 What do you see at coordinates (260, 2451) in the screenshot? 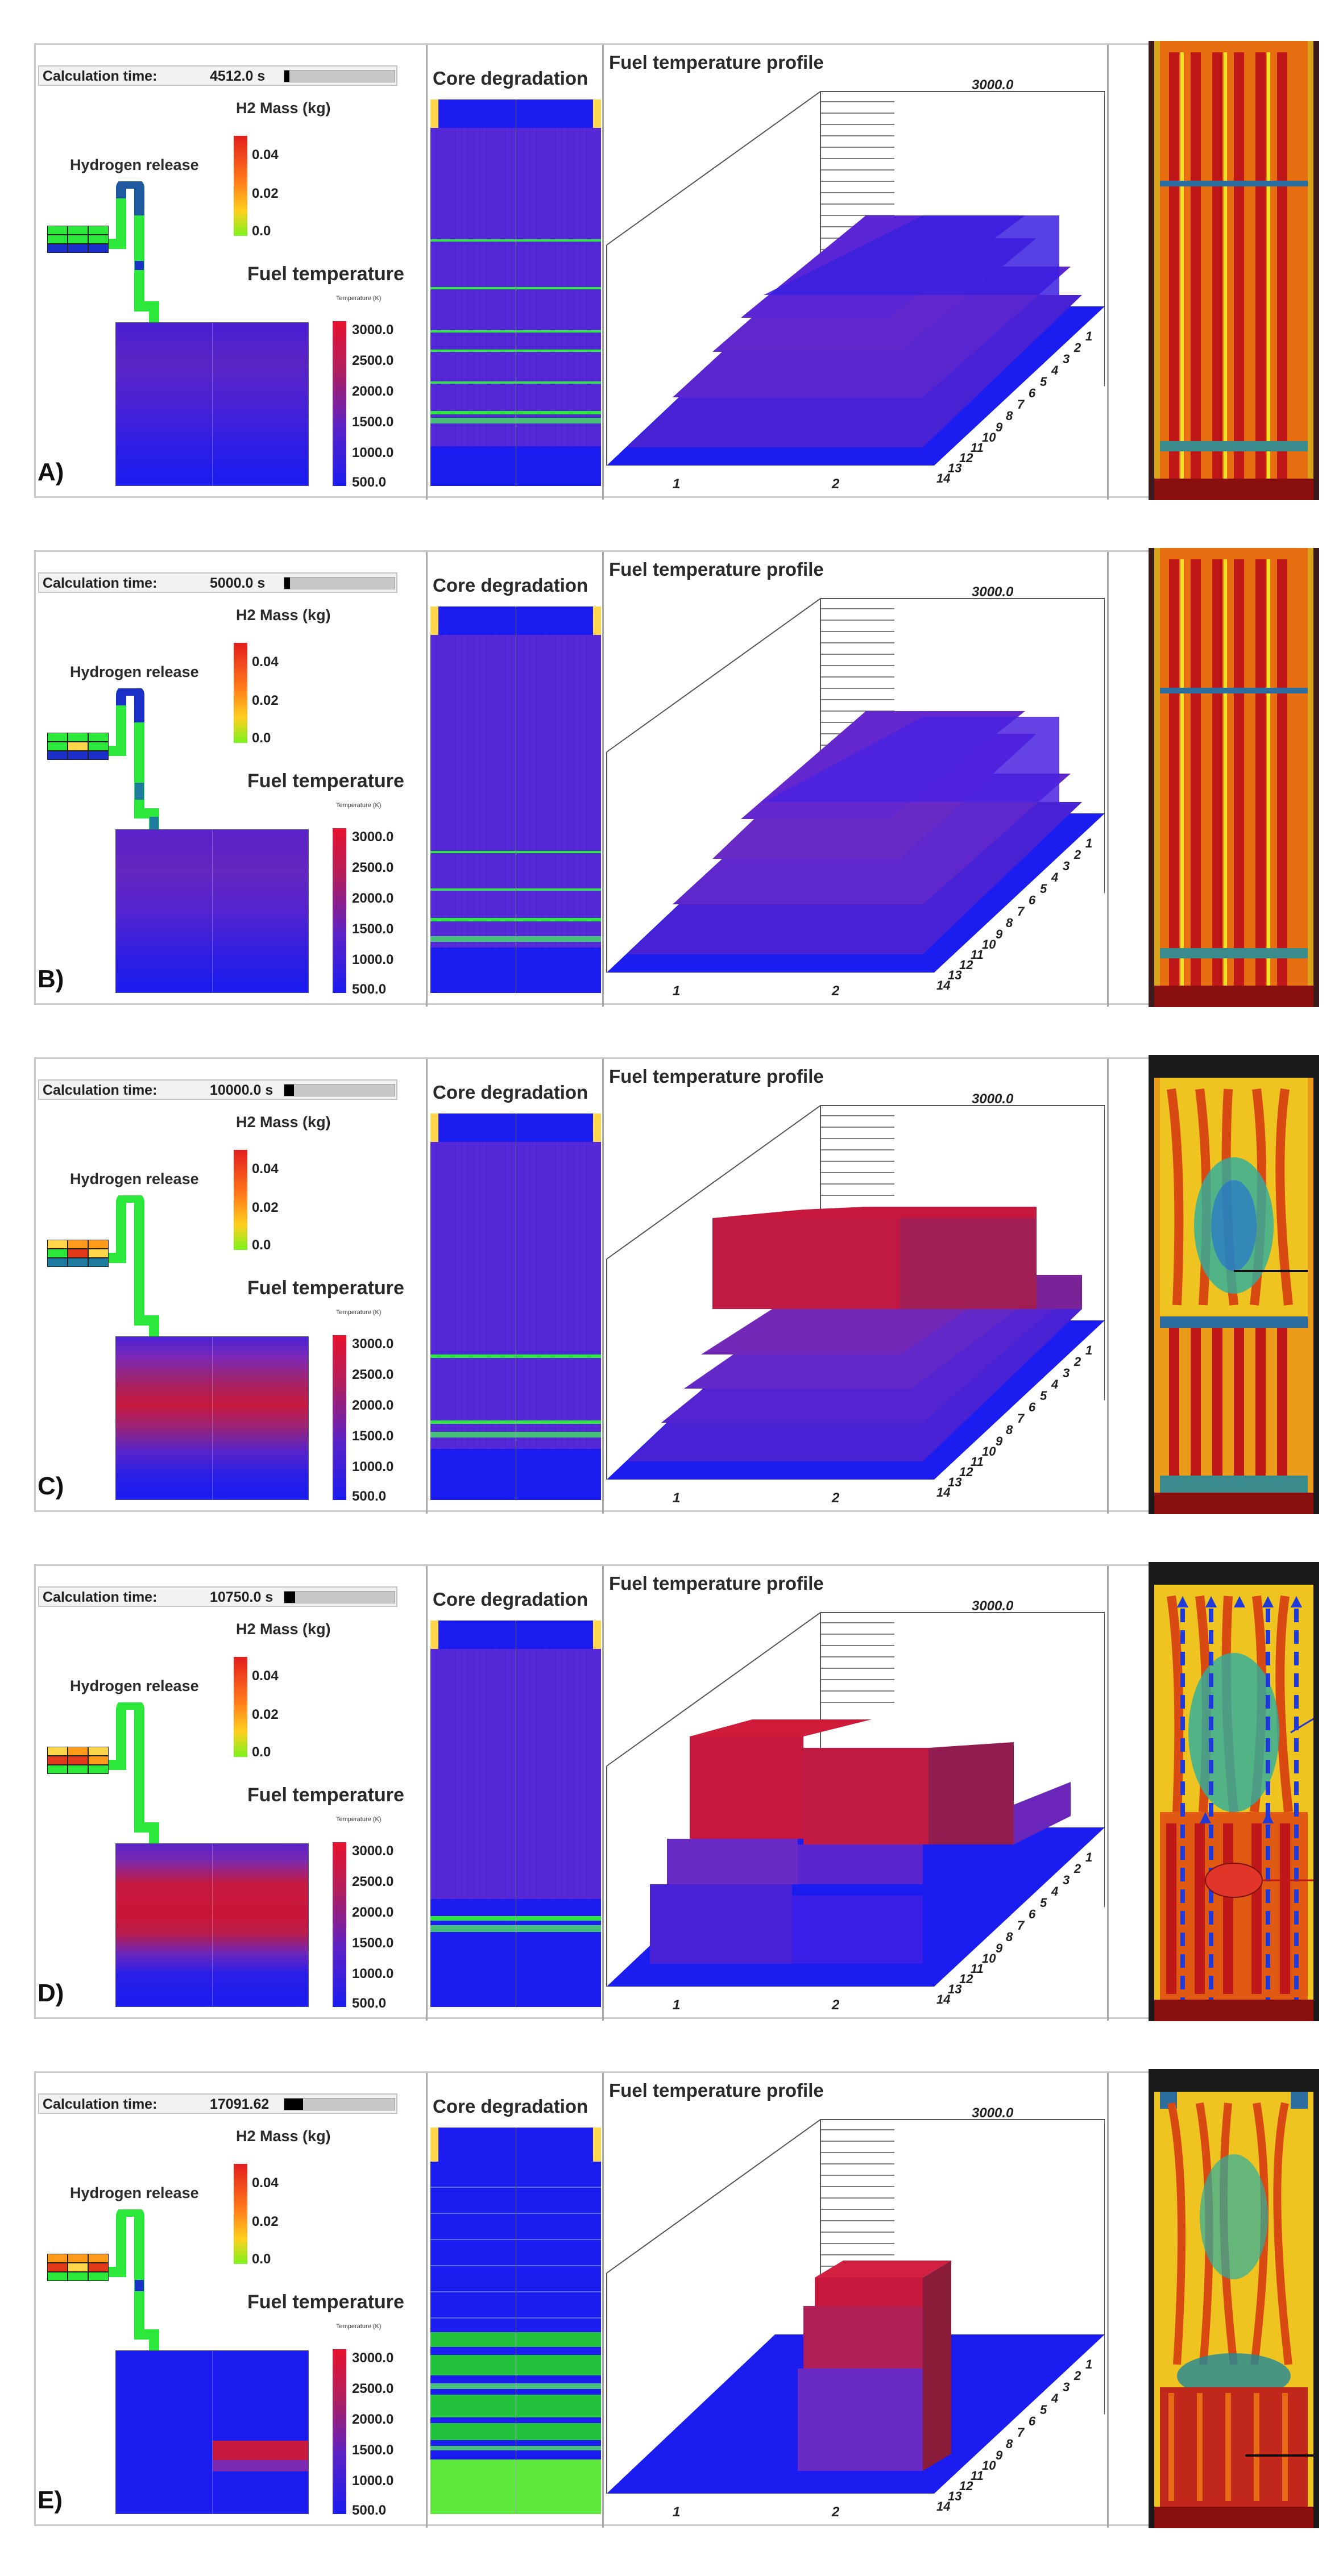
I see `hot-region` at bounding box center [260, 2451].